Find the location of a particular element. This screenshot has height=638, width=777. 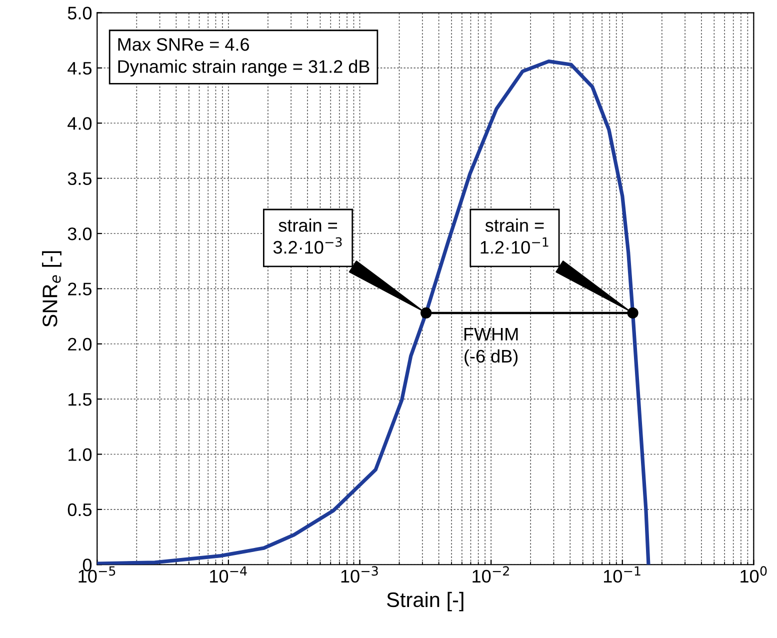

x-axis-title: Strain [-] is located at coordinates (425, 602).